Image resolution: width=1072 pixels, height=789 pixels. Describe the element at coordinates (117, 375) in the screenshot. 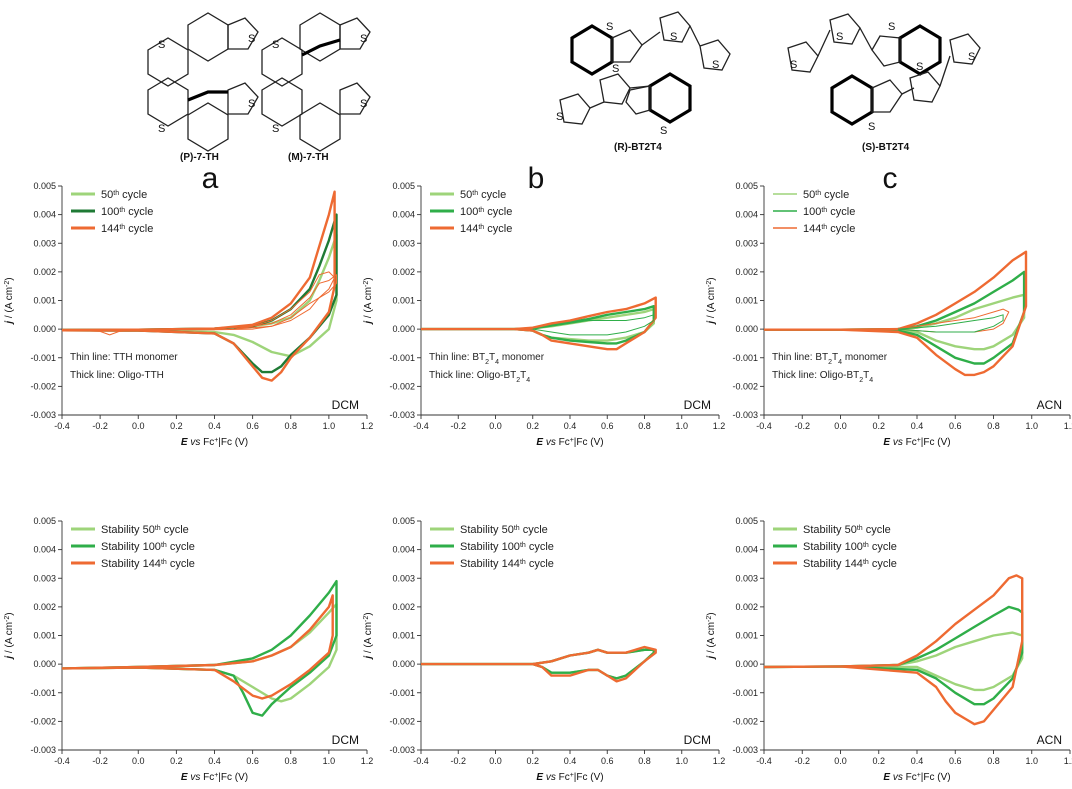

I see `annotation-note: Thick line: Oligo-TTH` at that location.